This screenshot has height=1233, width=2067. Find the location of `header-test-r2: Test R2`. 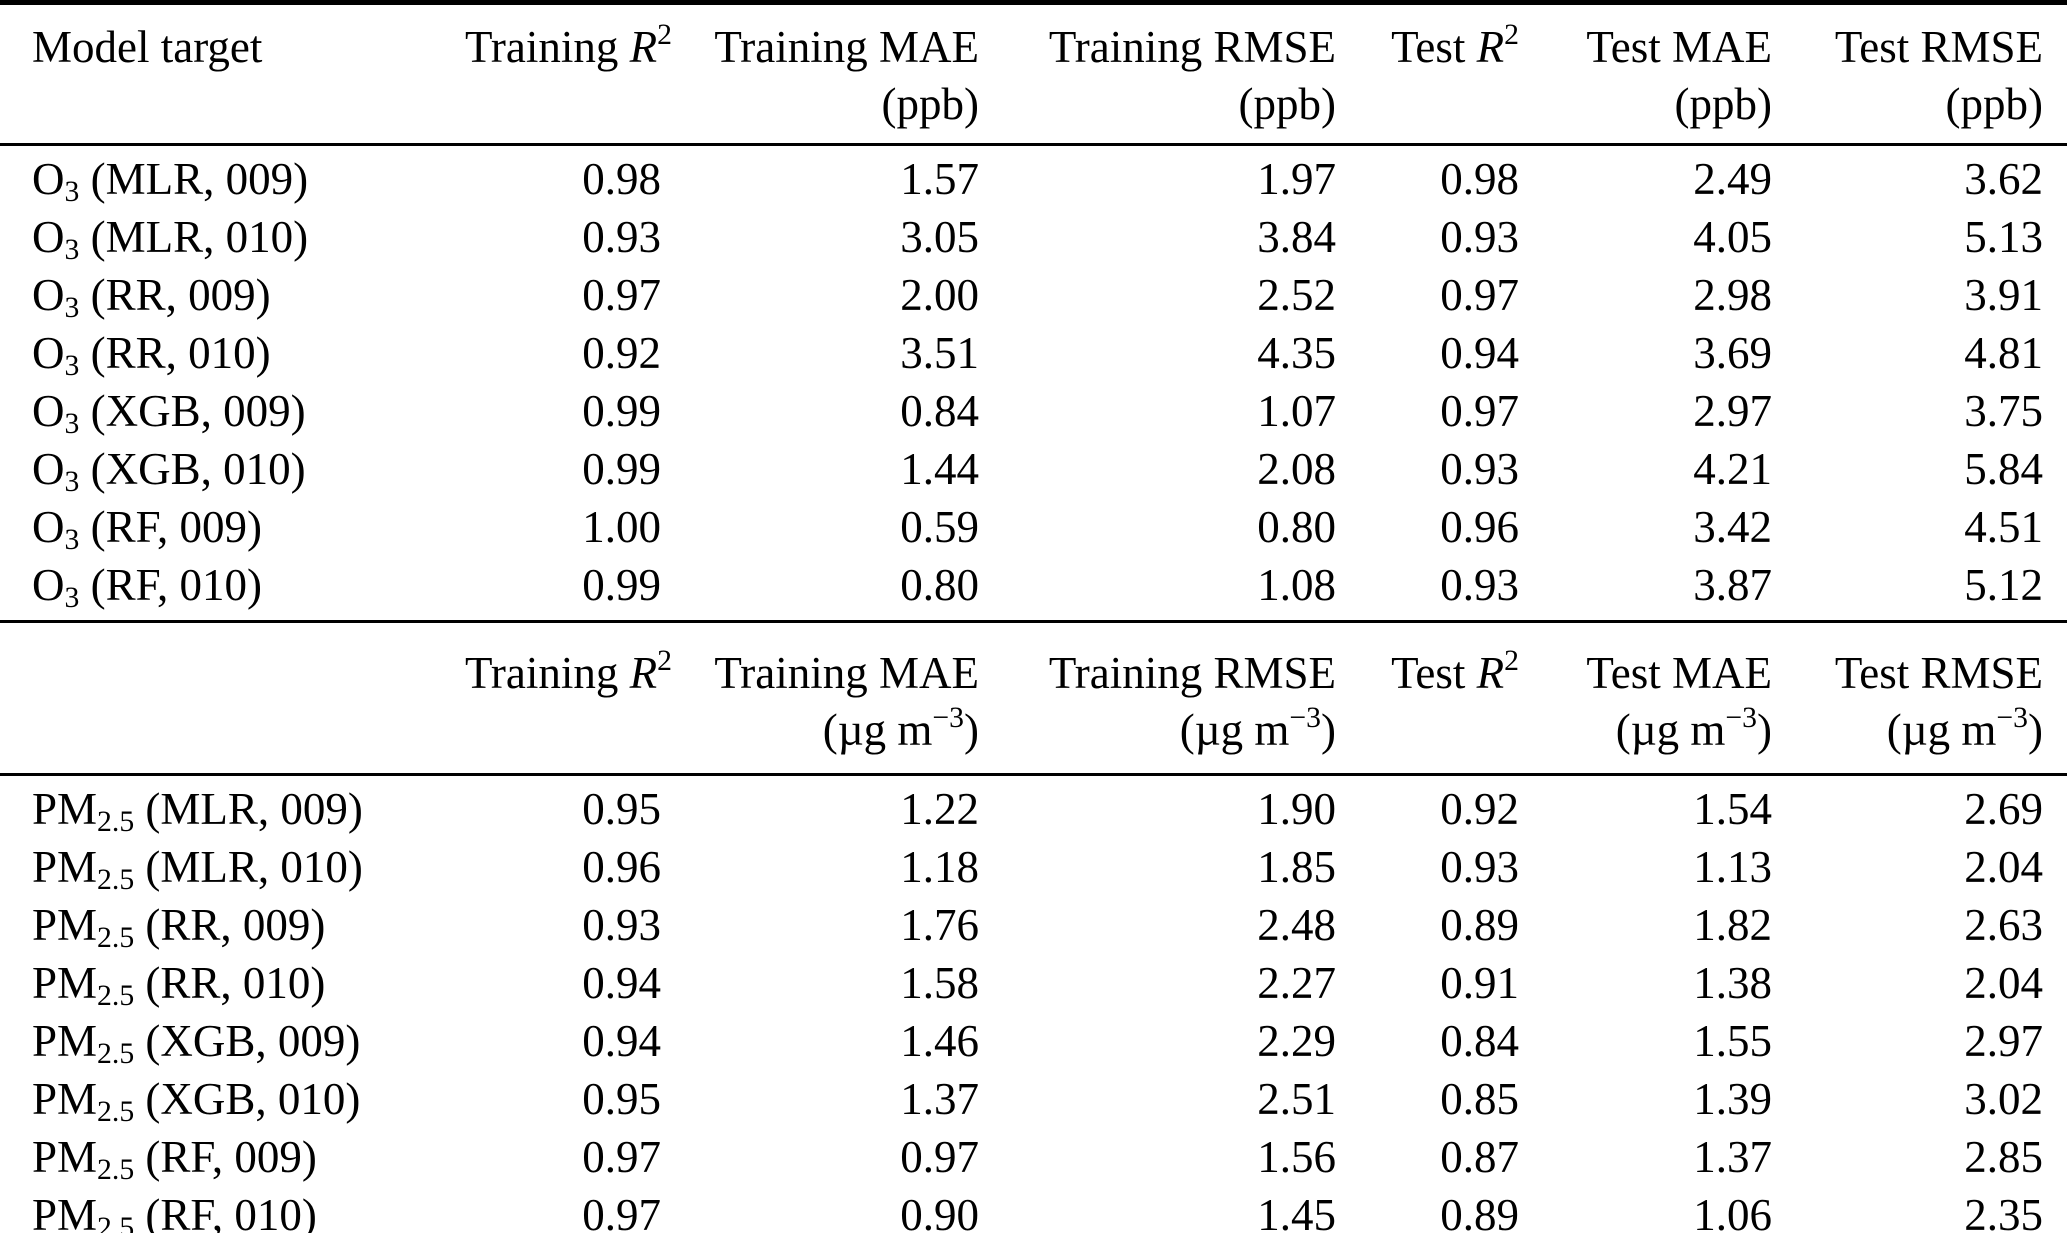

header-test-r2: Test R2 is located at coordinates (1427, 698).